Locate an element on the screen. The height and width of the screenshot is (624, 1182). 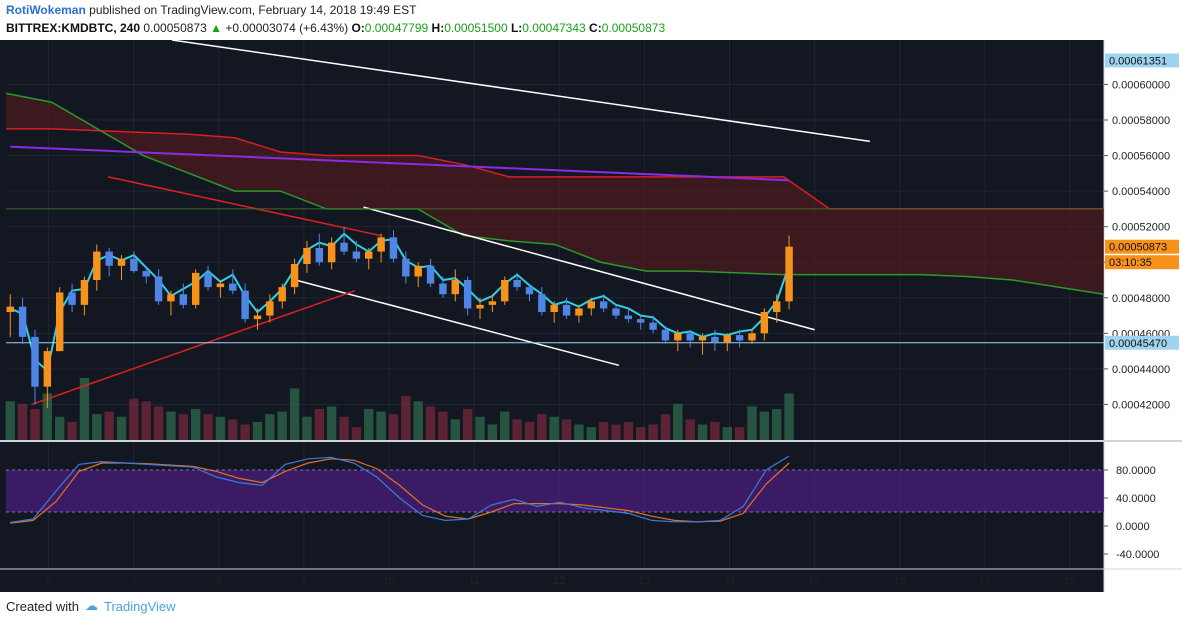
stoch-tick-label: 80.0000 is located at coordinates (1136, 471).